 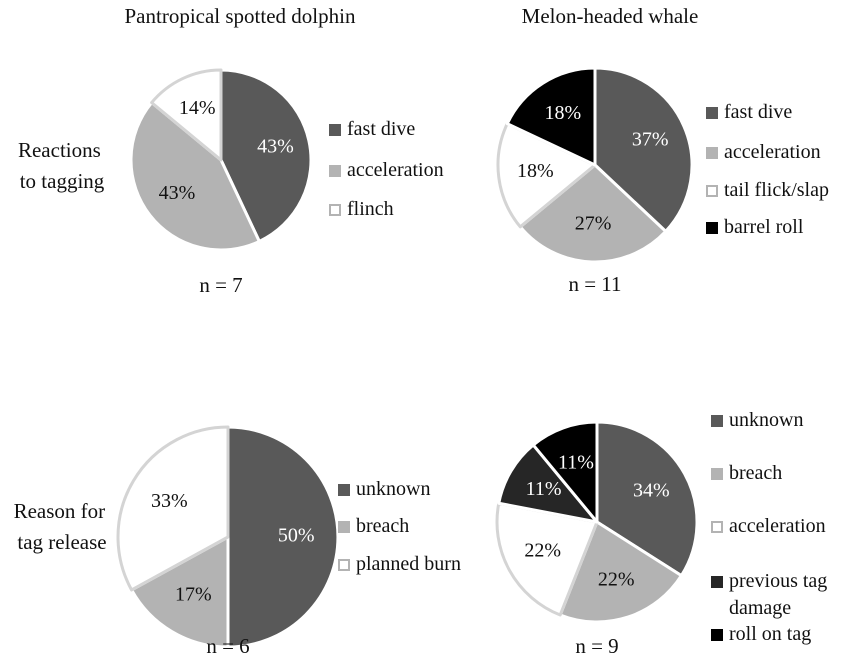 I want to click on data-label: 14%, so click(x=197, y=108).